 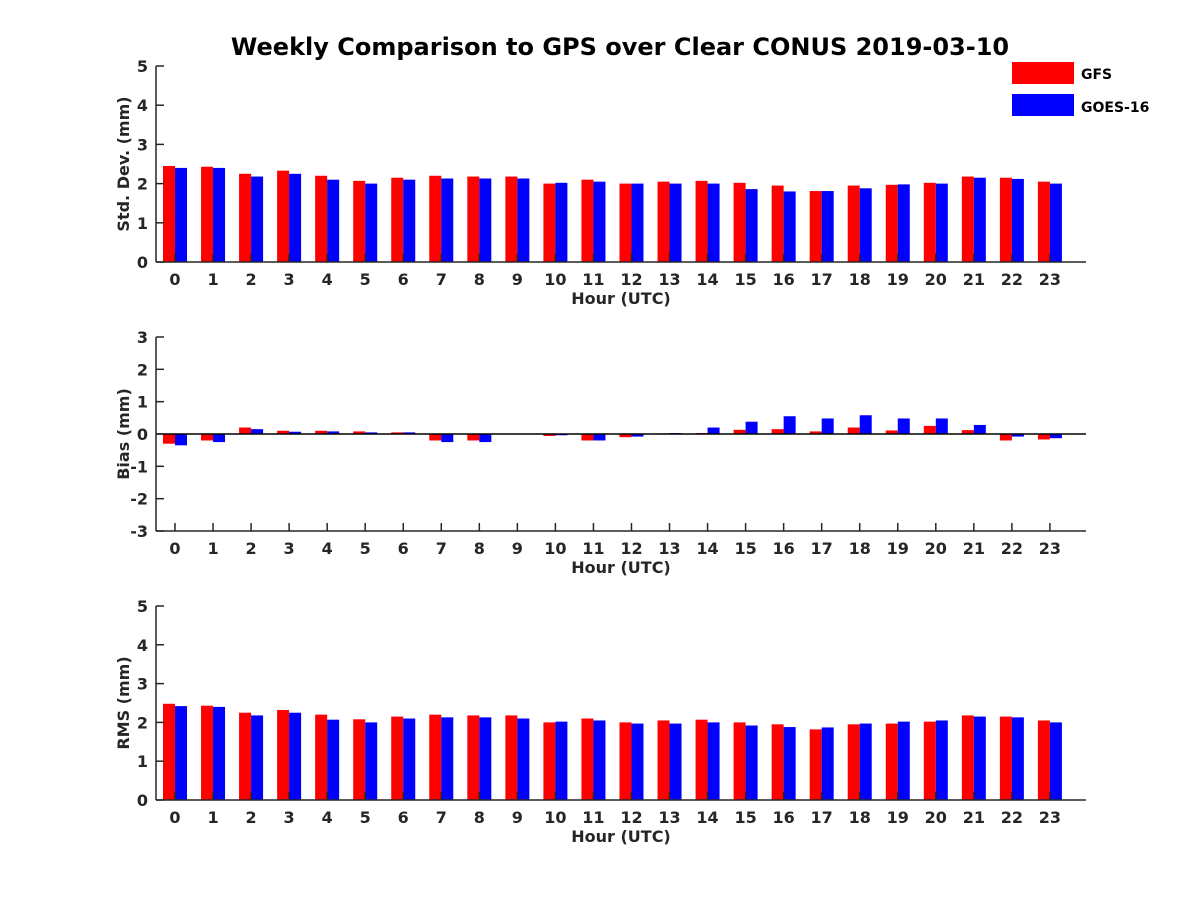 What do you see at coordinates (142, 105) in the screenshot?
I see `y-tick-label: 4` at bounding box center [142, 105].